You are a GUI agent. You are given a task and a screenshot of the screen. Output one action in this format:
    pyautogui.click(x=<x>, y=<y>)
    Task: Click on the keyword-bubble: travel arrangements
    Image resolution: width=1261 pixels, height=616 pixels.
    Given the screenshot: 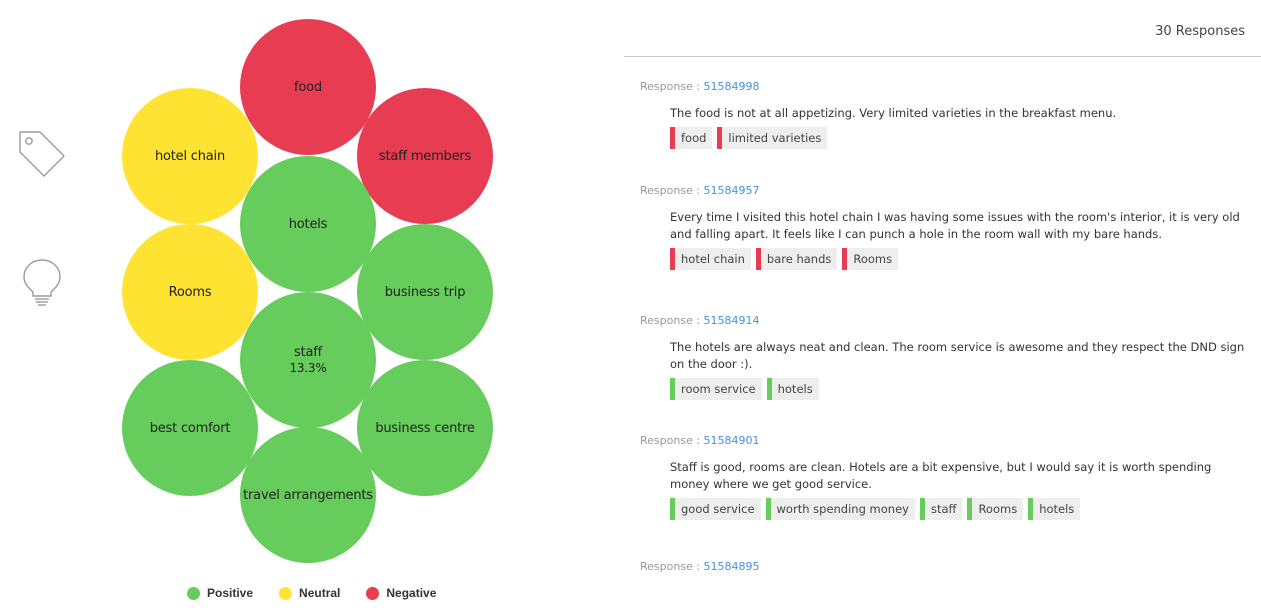 What is the action you would take?
    pyautogui.click(x=308, y=495)
    